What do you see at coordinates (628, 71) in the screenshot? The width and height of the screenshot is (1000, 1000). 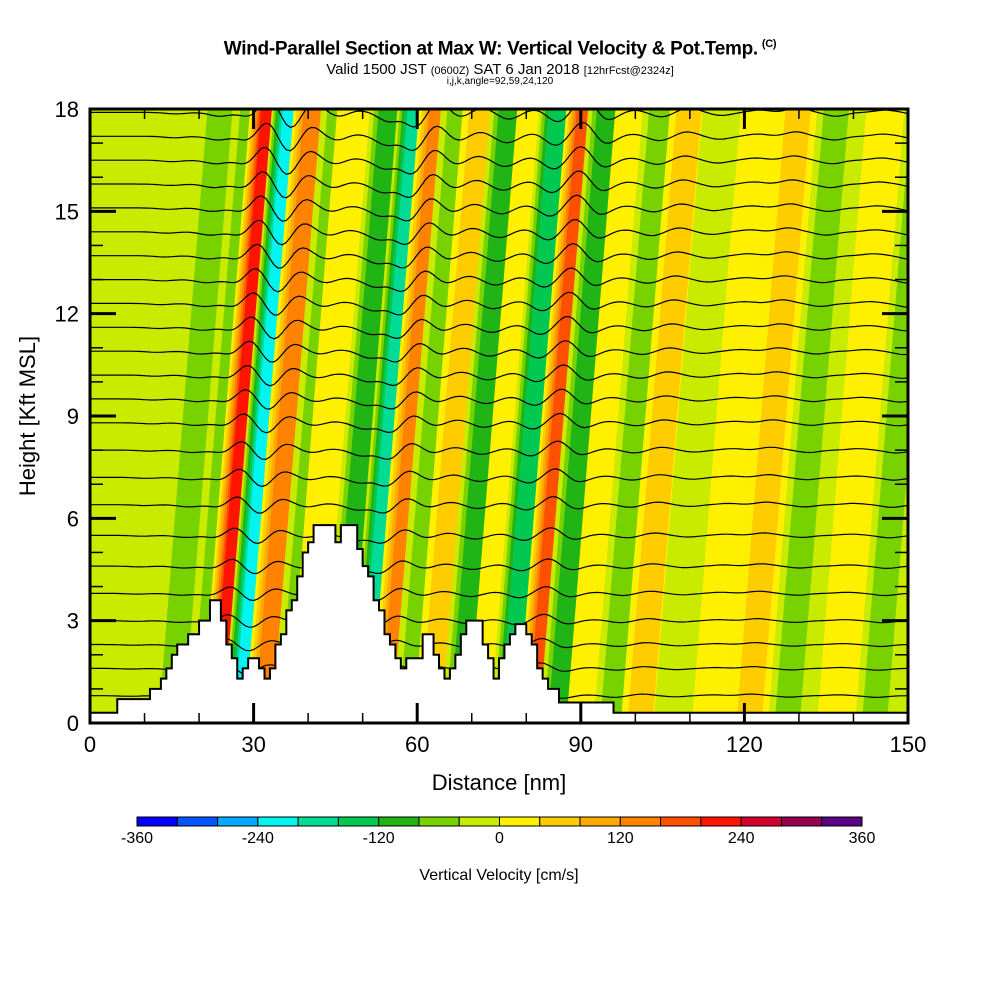 I see `forecast-info: [12hrFcst@2324z]` at bounding box center [628, 71].